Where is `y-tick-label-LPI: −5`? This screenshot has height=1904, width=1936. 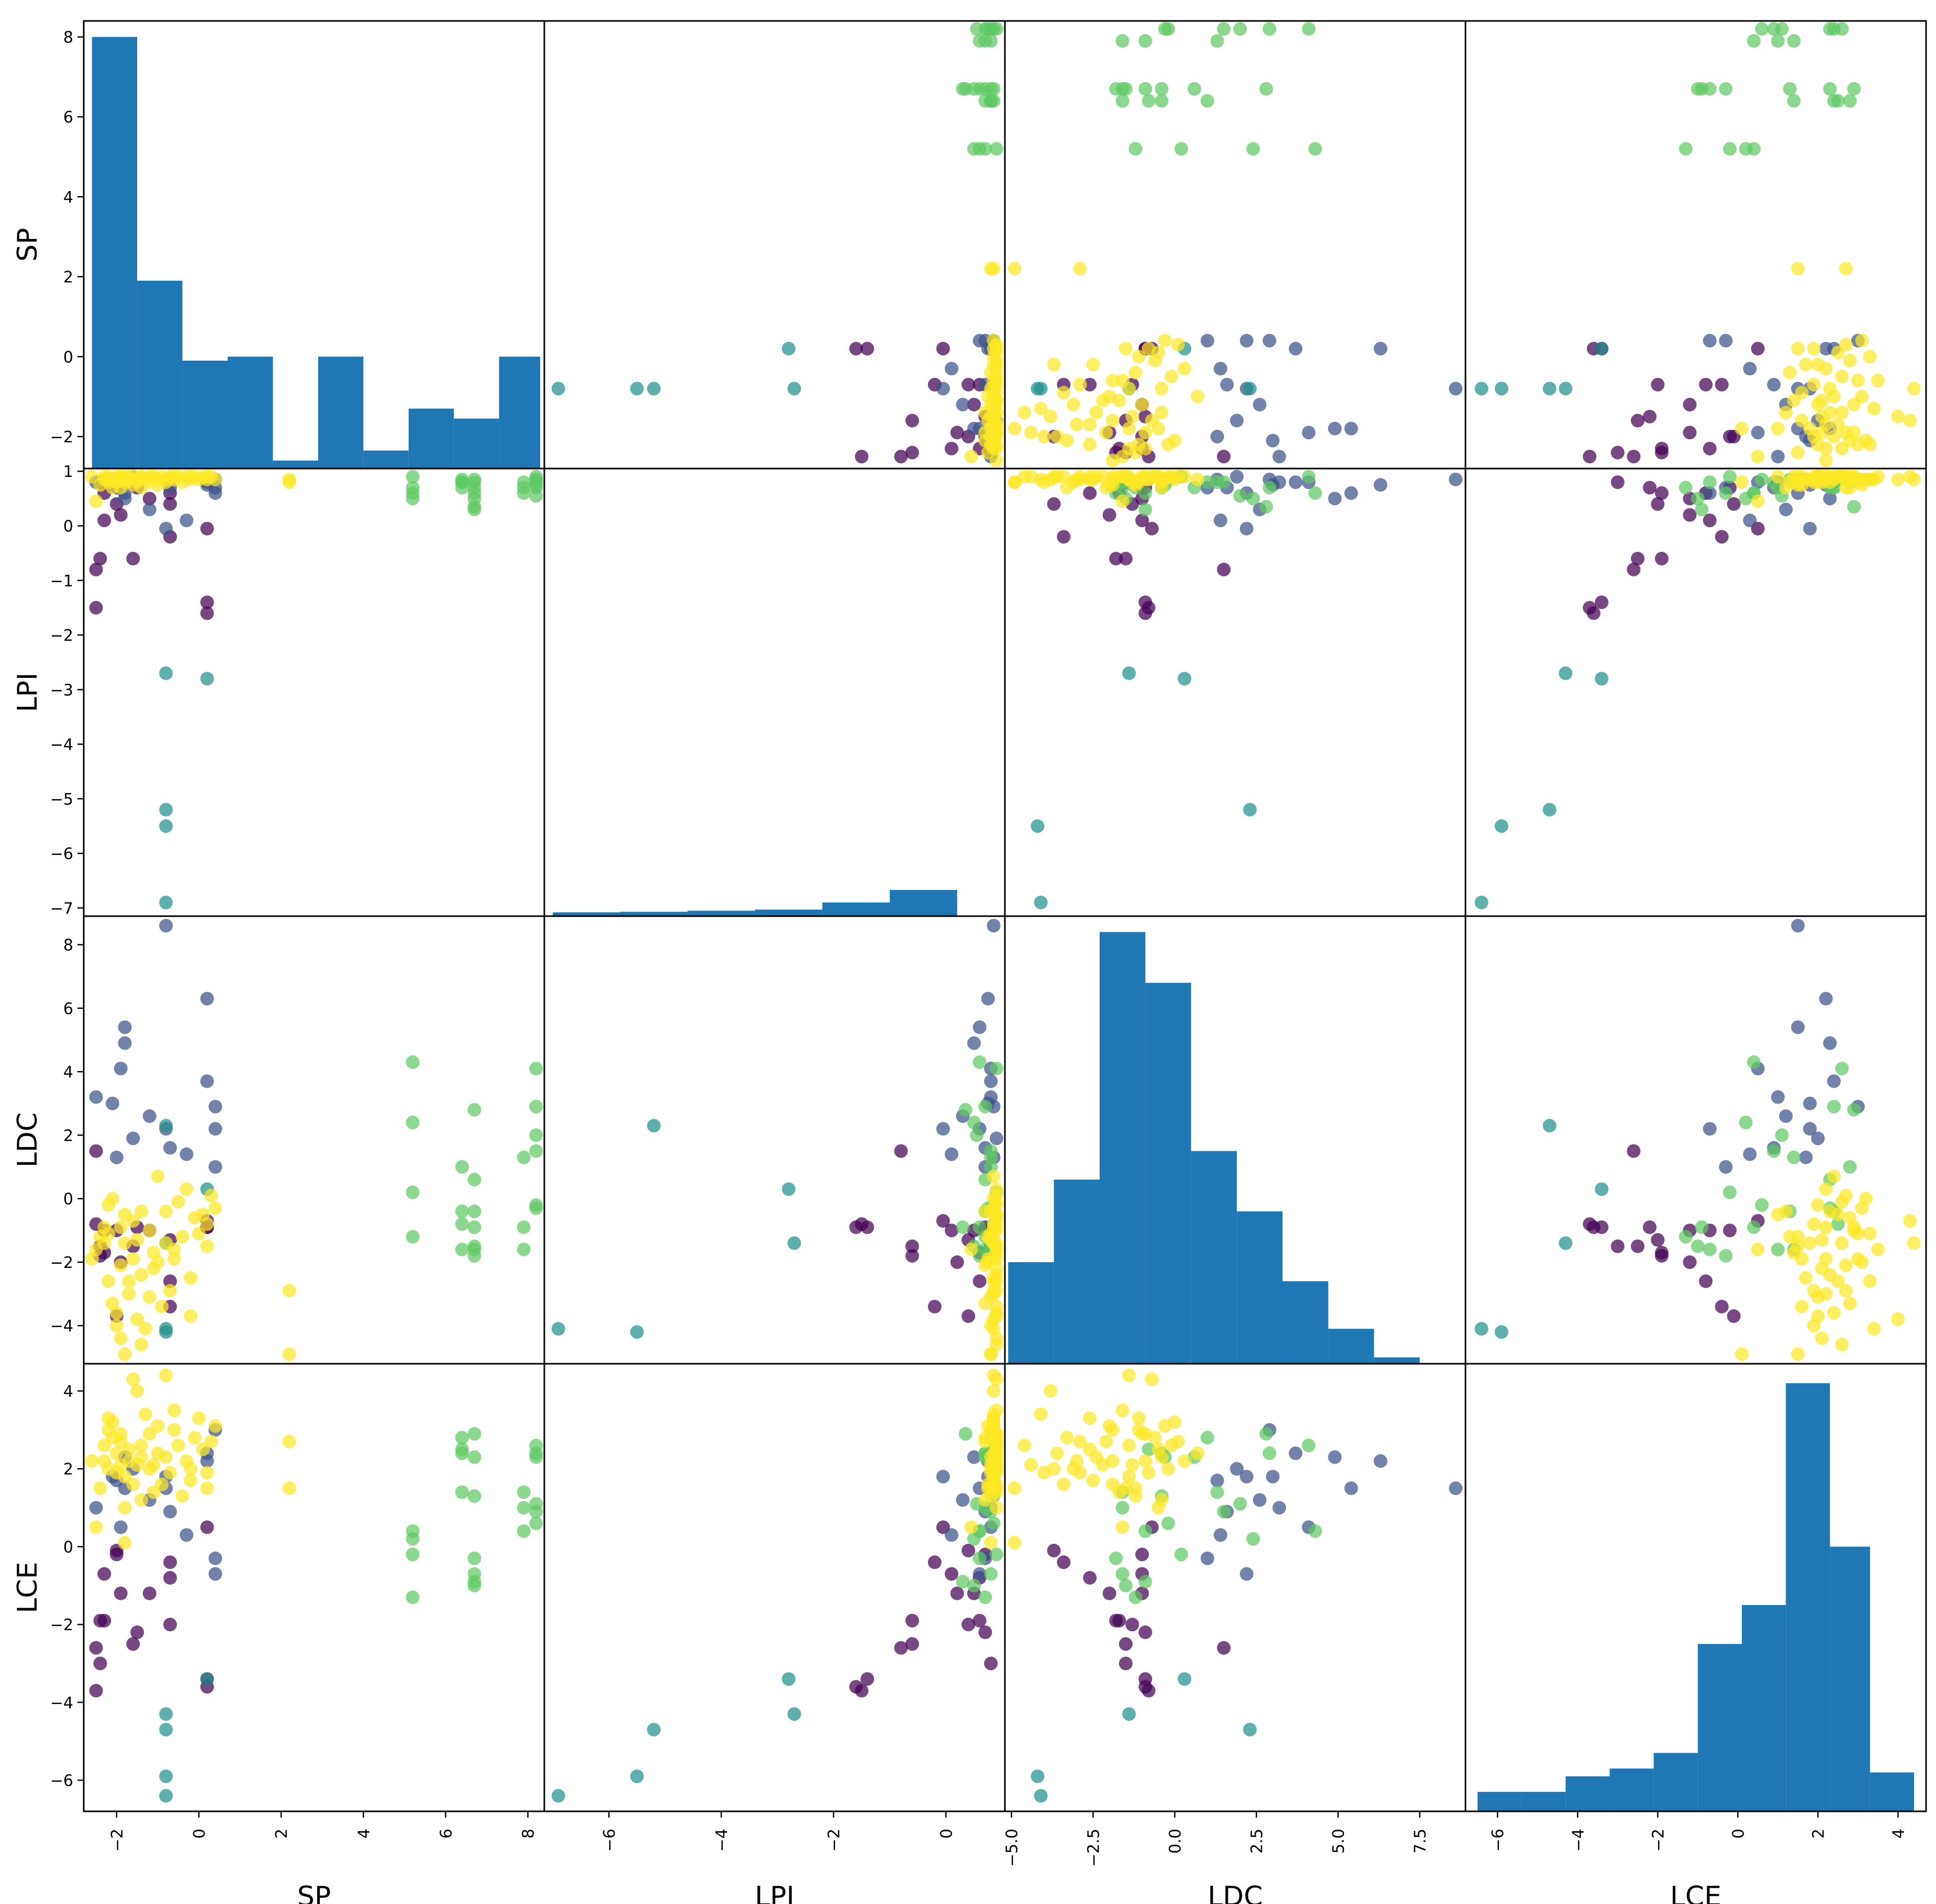 y-tick-label-LPI: −5 is located at coordinates (61, 799).